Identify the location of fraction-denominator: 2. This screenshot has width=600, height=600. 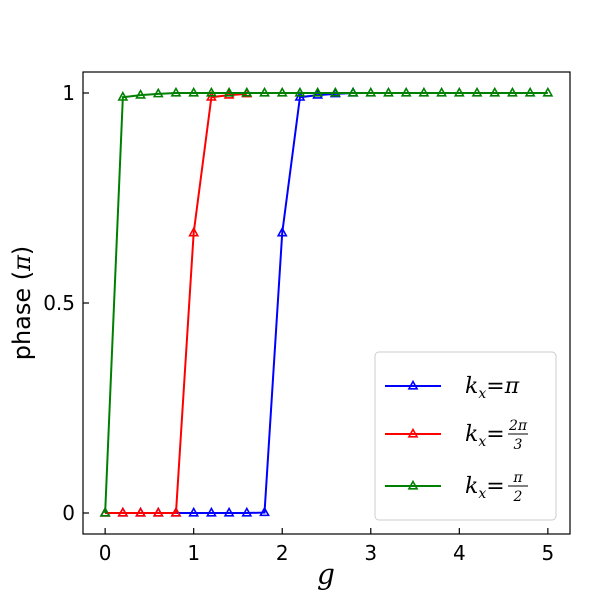
(518, 497).